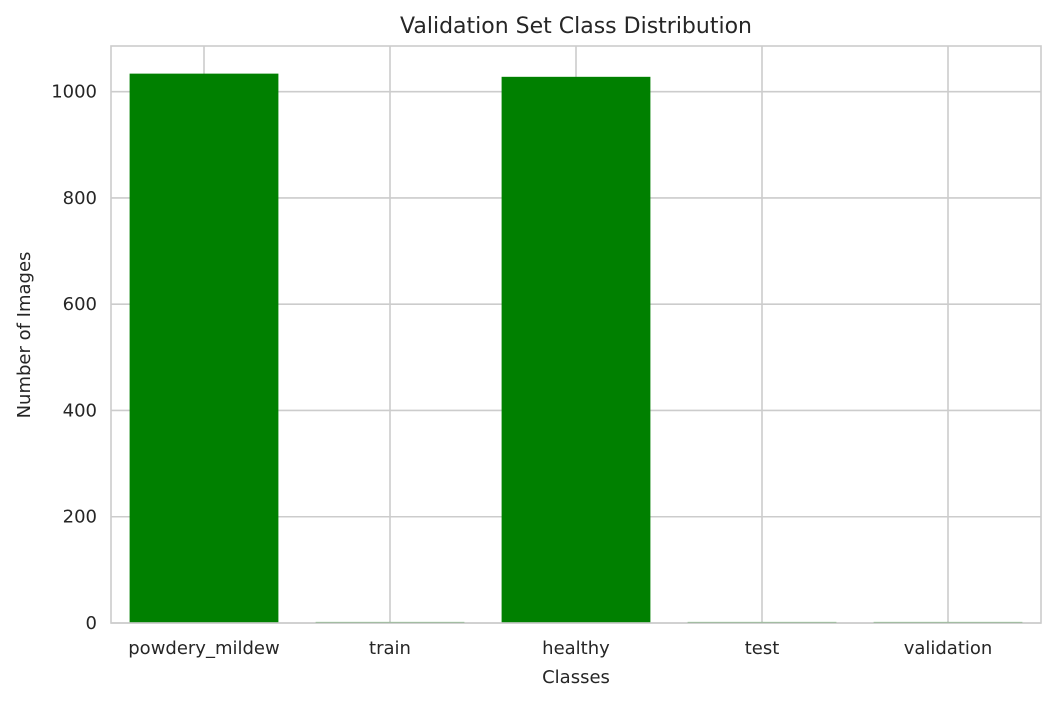 The width and height of the screenshot is (1055, 702). What do you see at coordinates (576, 648) in the screenshot?
I see `x-tick-label: healthy` at bounding box center [576, 648].